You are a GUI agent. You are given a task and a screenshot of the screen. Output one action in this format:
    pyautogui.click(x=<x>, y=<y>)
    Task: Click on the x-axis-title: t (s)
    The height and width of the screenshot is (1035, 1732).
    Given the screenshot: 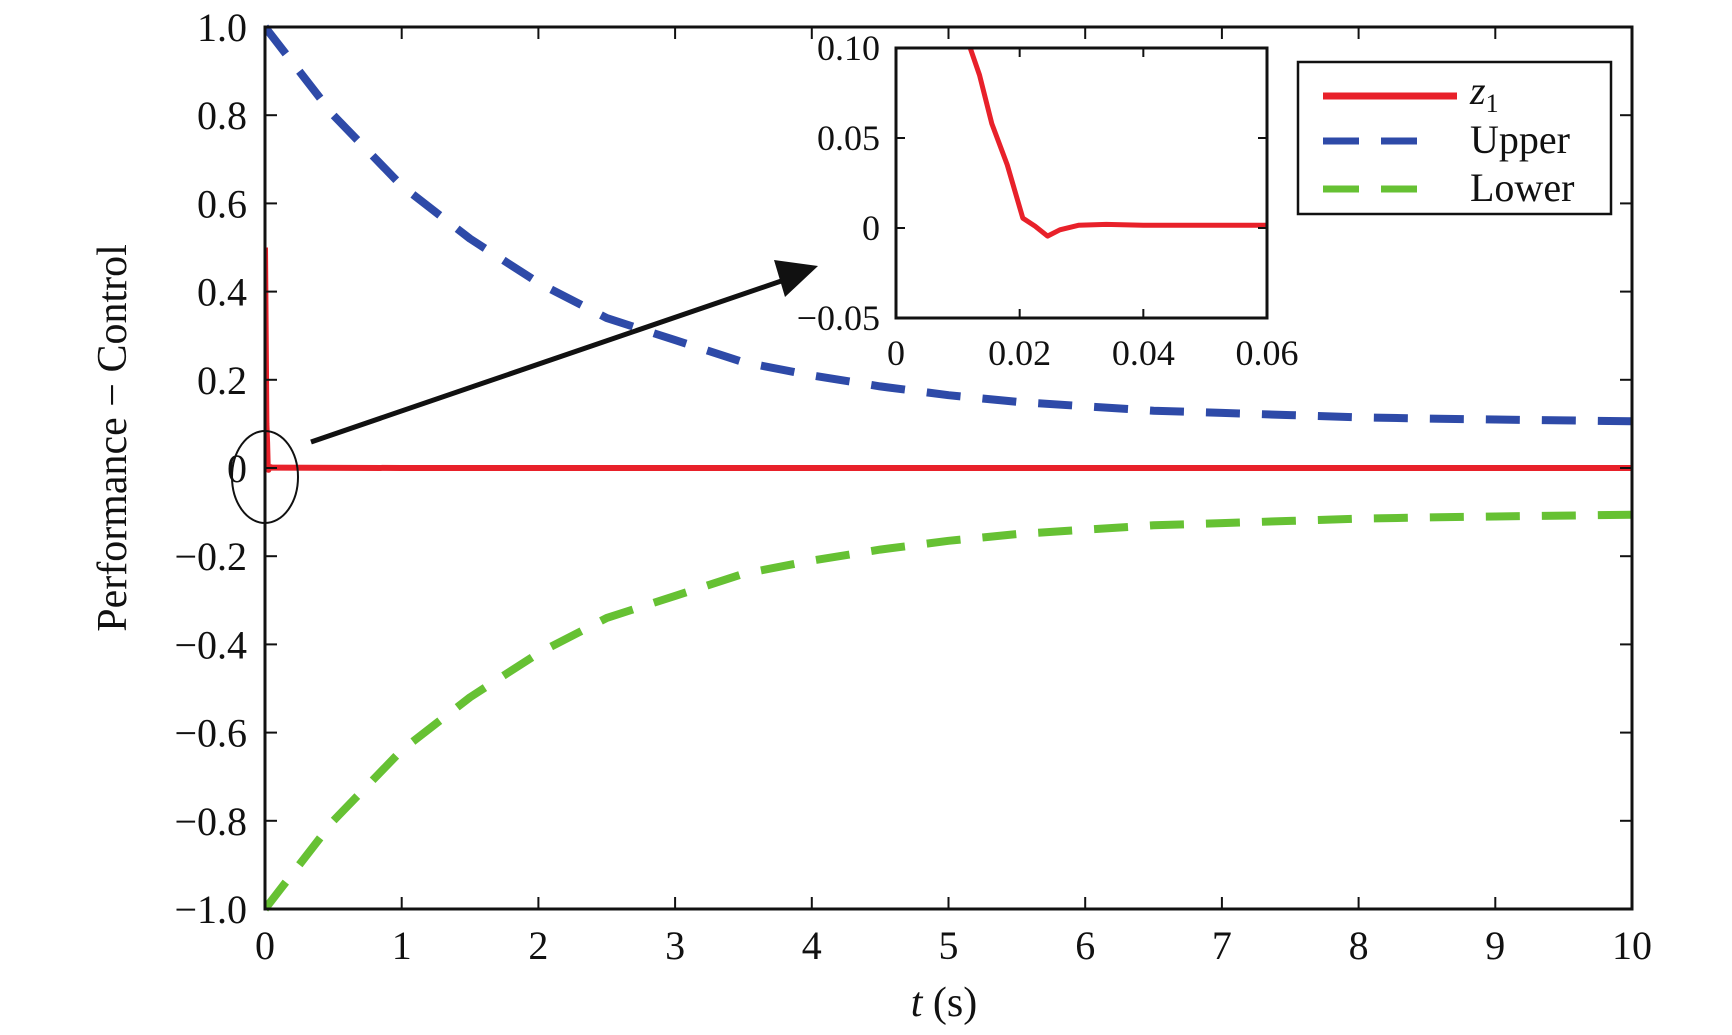 What is the action you would take?
    pyautogui.click(x=944, y=1003)
    